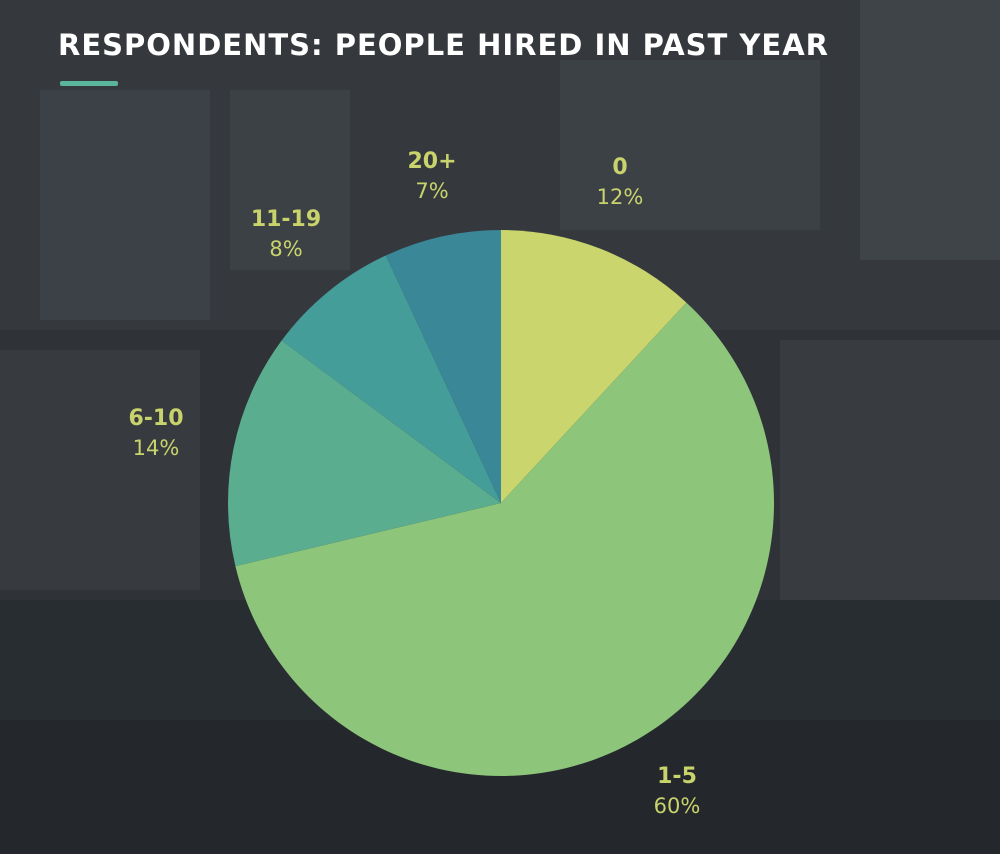 The width and height of the screenshot is (1000, 854). I want to click on slice-percent-label: 12%, so click(620, 196).